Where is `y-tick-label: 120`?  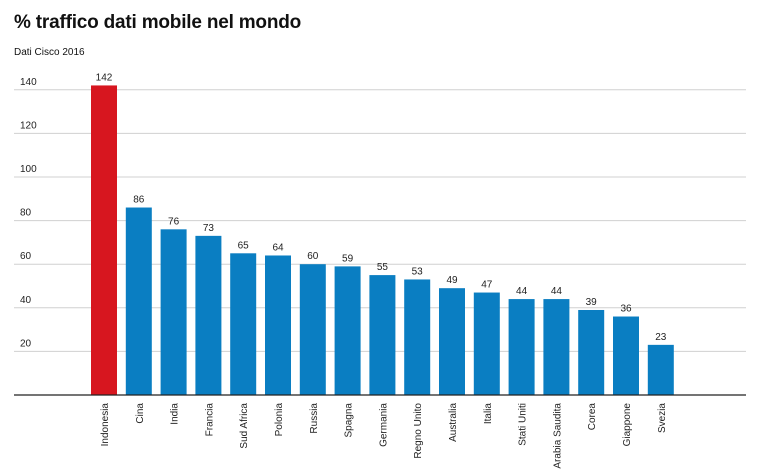 y-tick-label: 120 is located at coordinates (28, 125).